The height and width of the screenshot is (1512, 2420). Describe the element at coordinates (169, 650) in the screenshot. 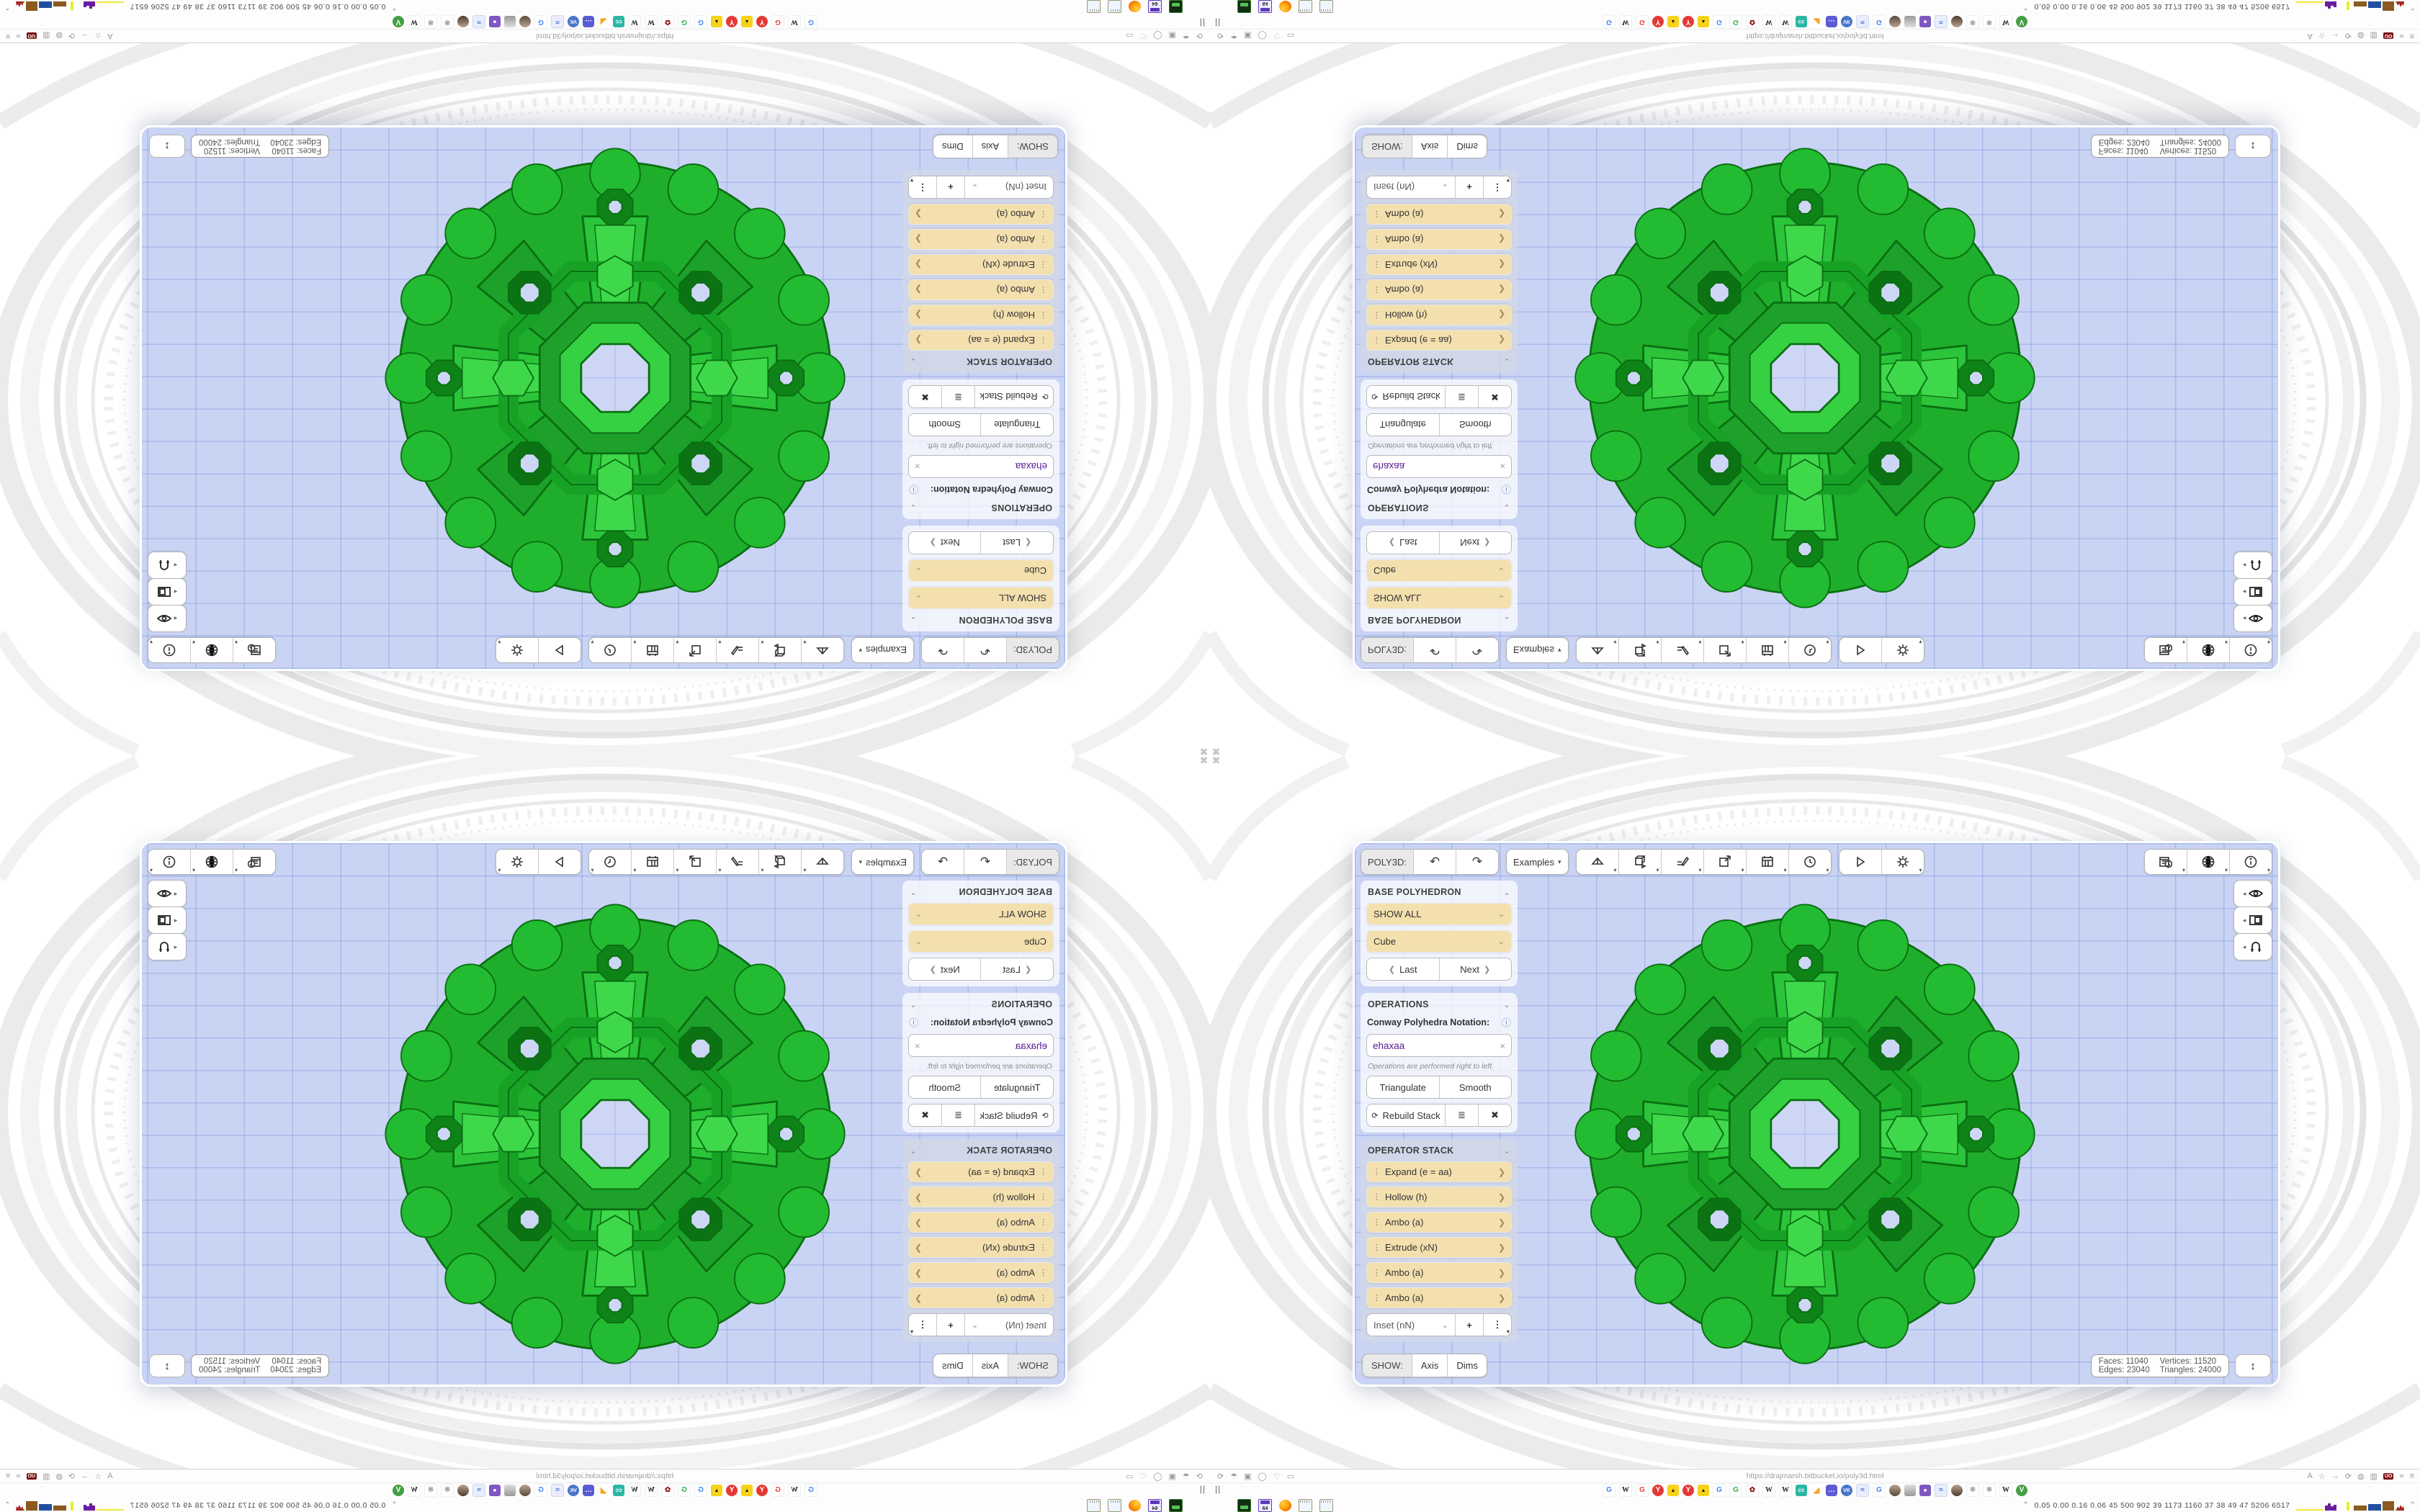

I see `info-button: ▾` at that location.